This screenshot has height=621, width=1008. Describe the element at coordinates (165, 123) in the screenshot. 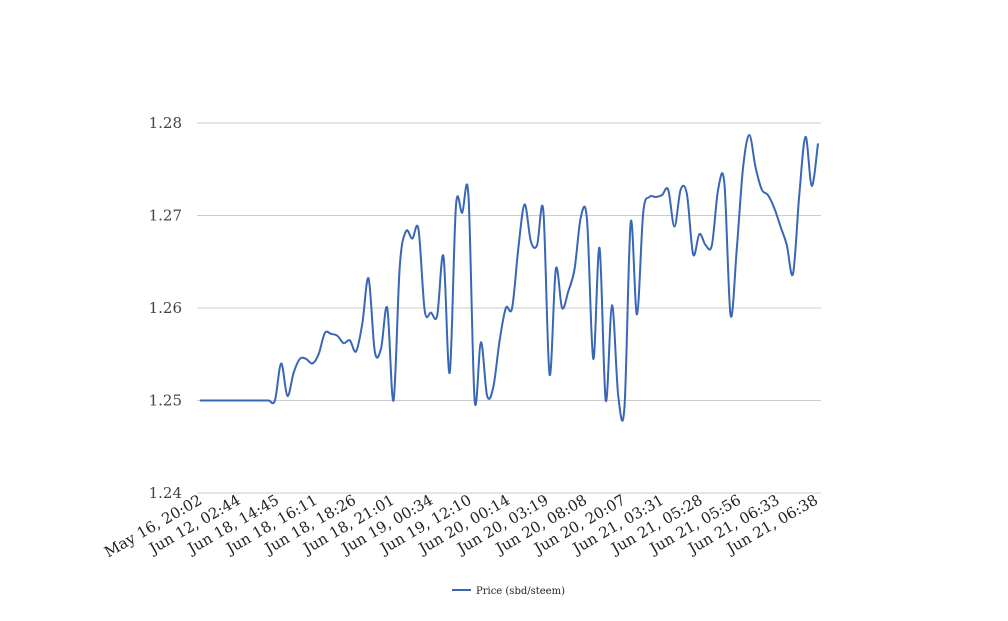

I see `y-tick-label: 1.28` at that location.